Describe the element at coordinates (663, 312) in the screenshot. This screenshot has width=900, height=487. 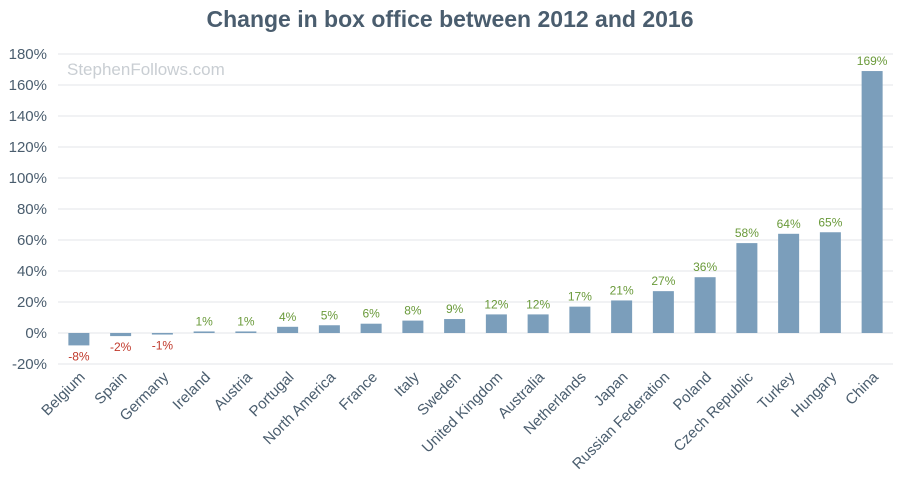
I see `bar-russian-federation` at that location.